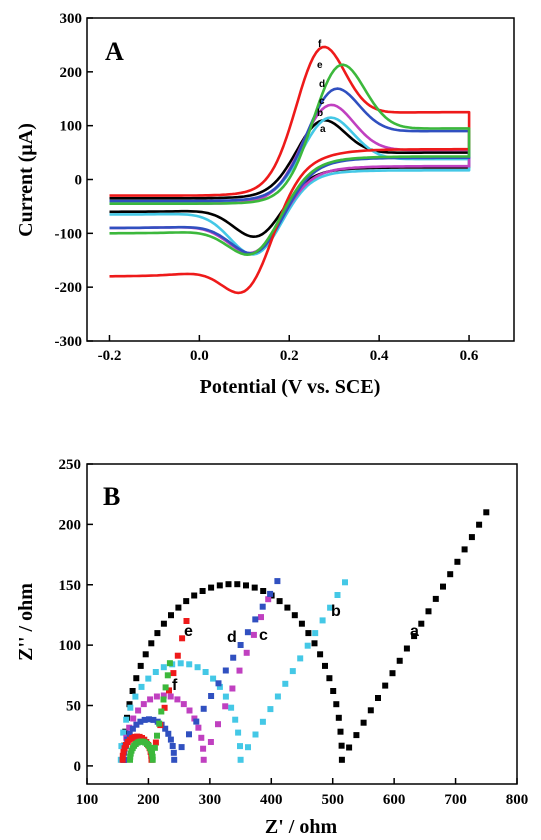 Image resolution: width=541 pixels, height=840 pixels. Describe the element at coordinates (295, 648) in the screenshot. I see `panel-b-curve-labels: a b c d e f` at that location.